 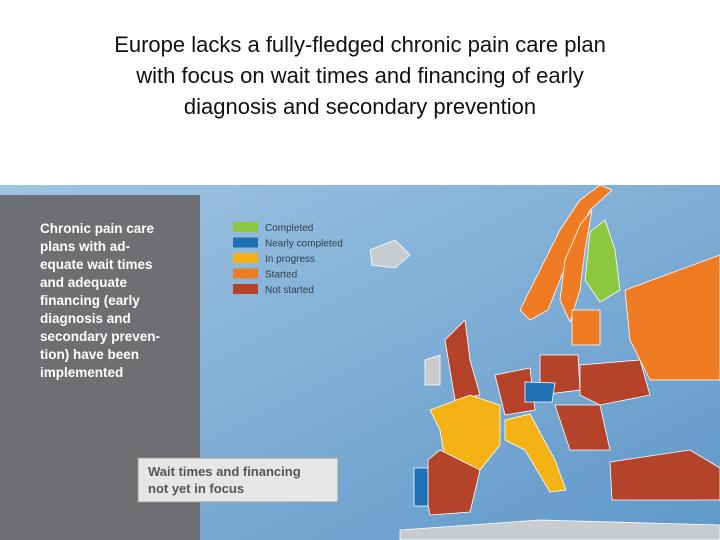 I want to click on title-line: diagnosis and secondary prevention, so click(x=360, y=106).